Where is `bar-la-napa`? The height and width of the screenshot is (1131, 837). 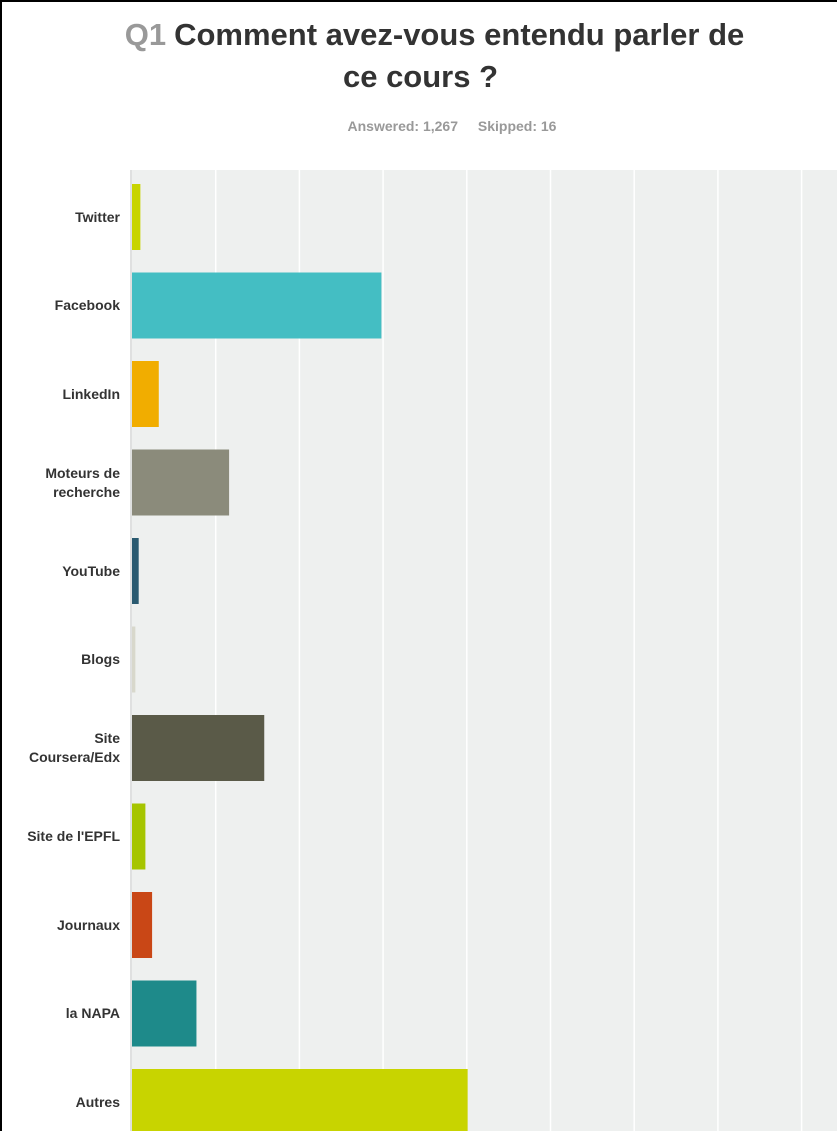 bar-la-napa is located at coordinates (164, 1013).